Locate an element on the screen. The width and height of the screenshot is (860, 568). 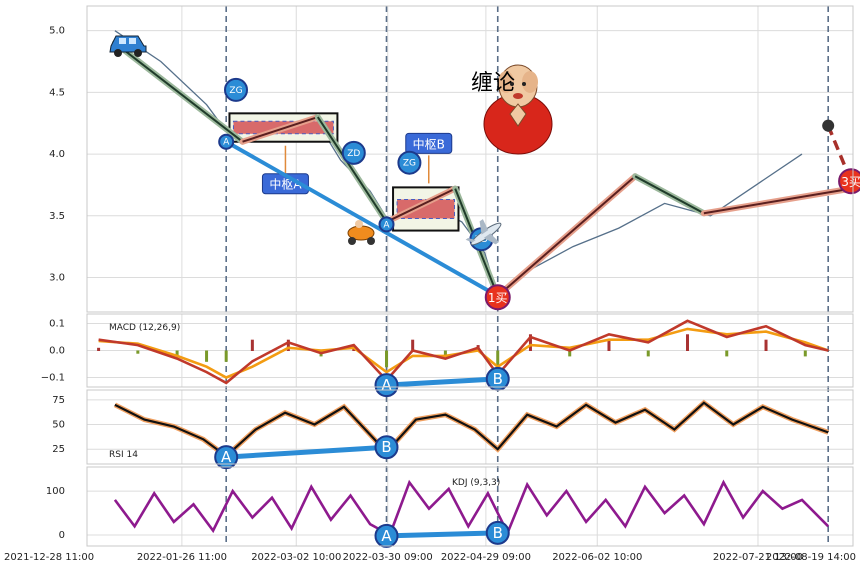
y-tick-label: 0.1 is located at coordinates (57, 323).